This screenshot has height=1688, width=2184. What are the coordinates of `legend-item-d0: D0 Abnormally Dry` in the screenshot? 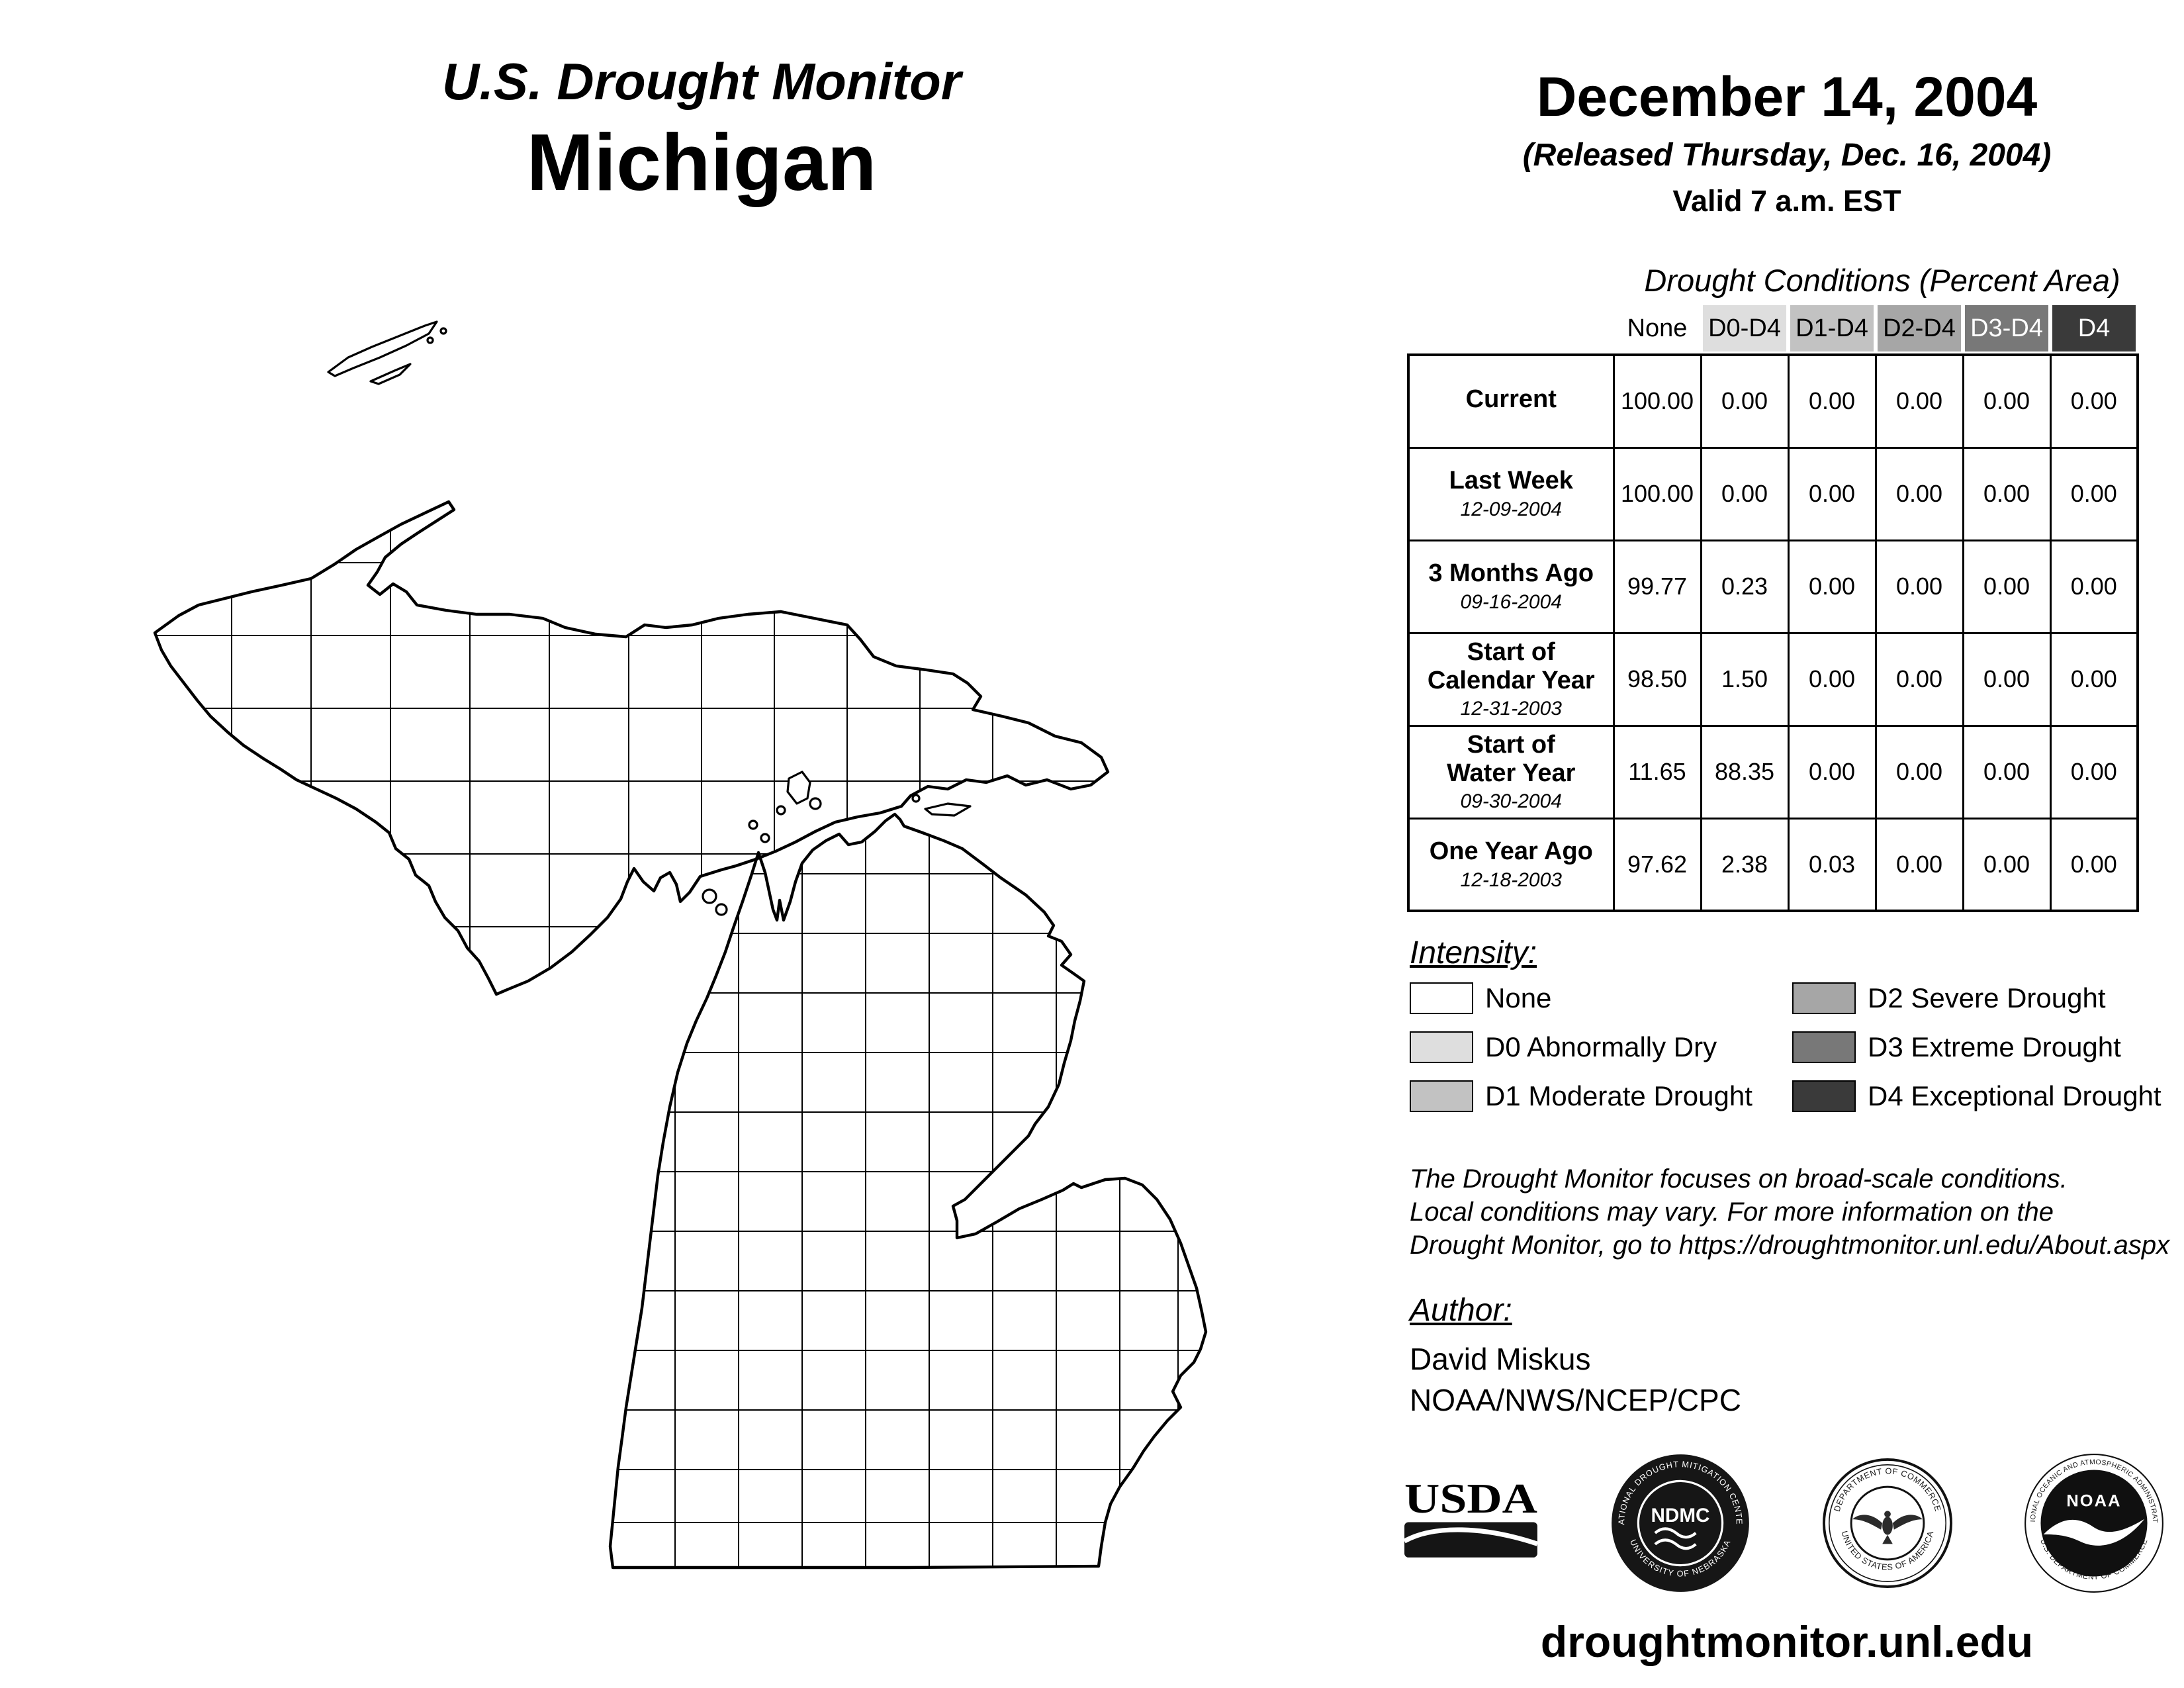 It's located at (1601, 1047).